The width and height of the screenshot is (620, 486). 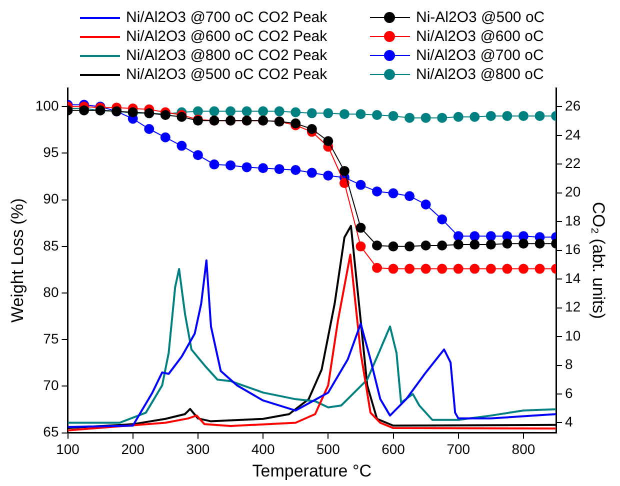 What do you see at coordinates (51, 152) in the screenshot?
I see `y-tick-label: 95` at bounding box center [51, 152].